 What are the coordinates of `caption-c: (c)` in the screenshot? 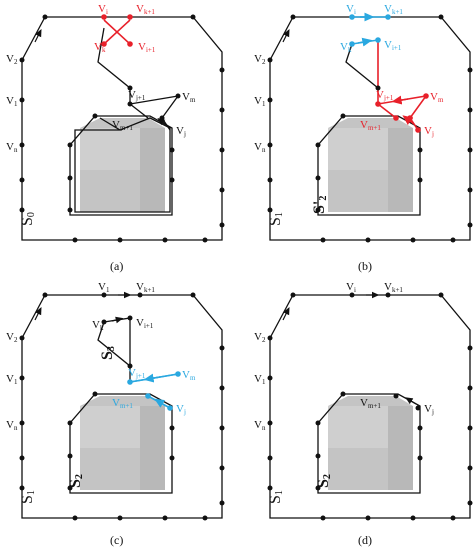 It's located at (116, 540).